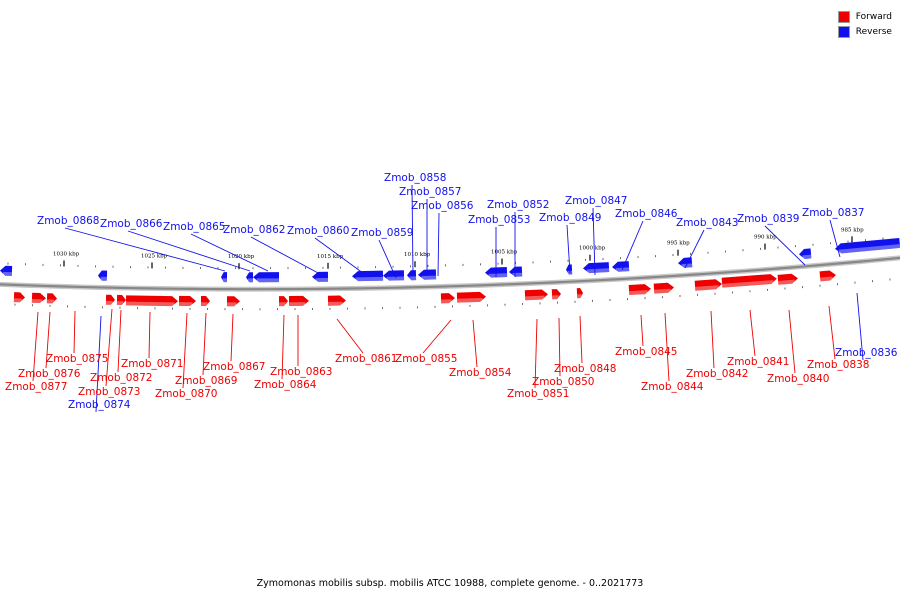  Describe the element at coordinates (121, 378) in the screenshot. I see `gene-label: Zmob_0872` at that location.